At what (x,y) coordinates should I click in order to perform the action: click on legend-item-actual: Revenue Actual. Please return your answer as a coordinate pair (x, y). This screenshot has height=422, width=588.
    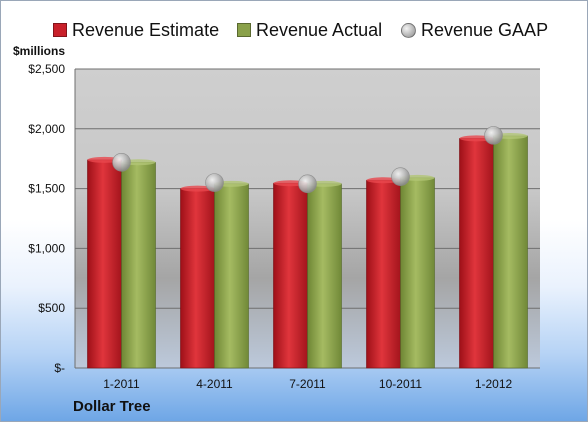
    Looking at the image, I should click on (309, 30).